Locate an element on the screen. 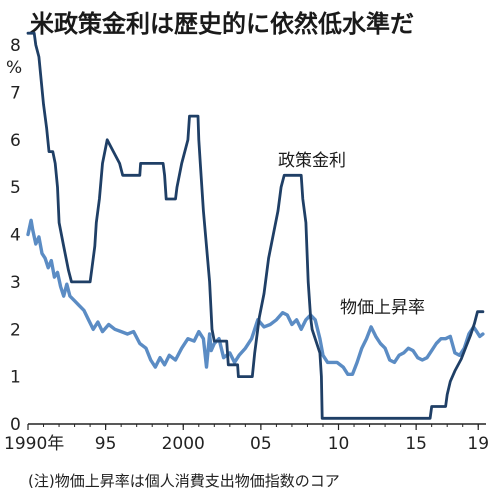 The image size is (500, 500). series-label-policy-rate: 政策金利 is located at coordinates (312, 161).